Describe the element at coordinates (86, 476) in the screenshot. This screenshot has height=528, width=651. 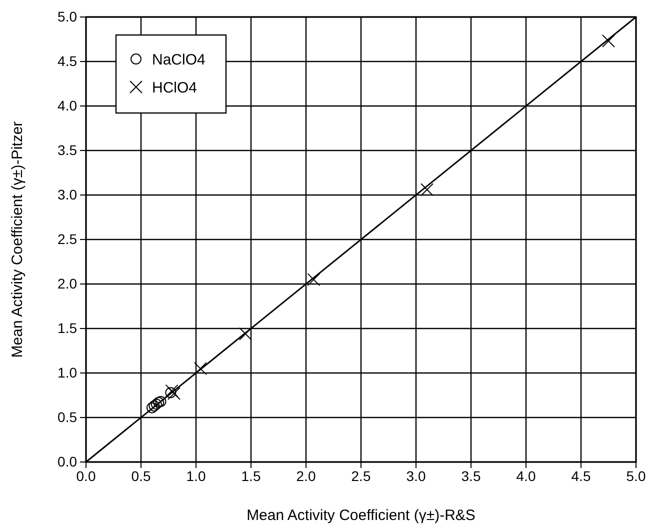
I see `x-tick-label: 0.0` at that location.